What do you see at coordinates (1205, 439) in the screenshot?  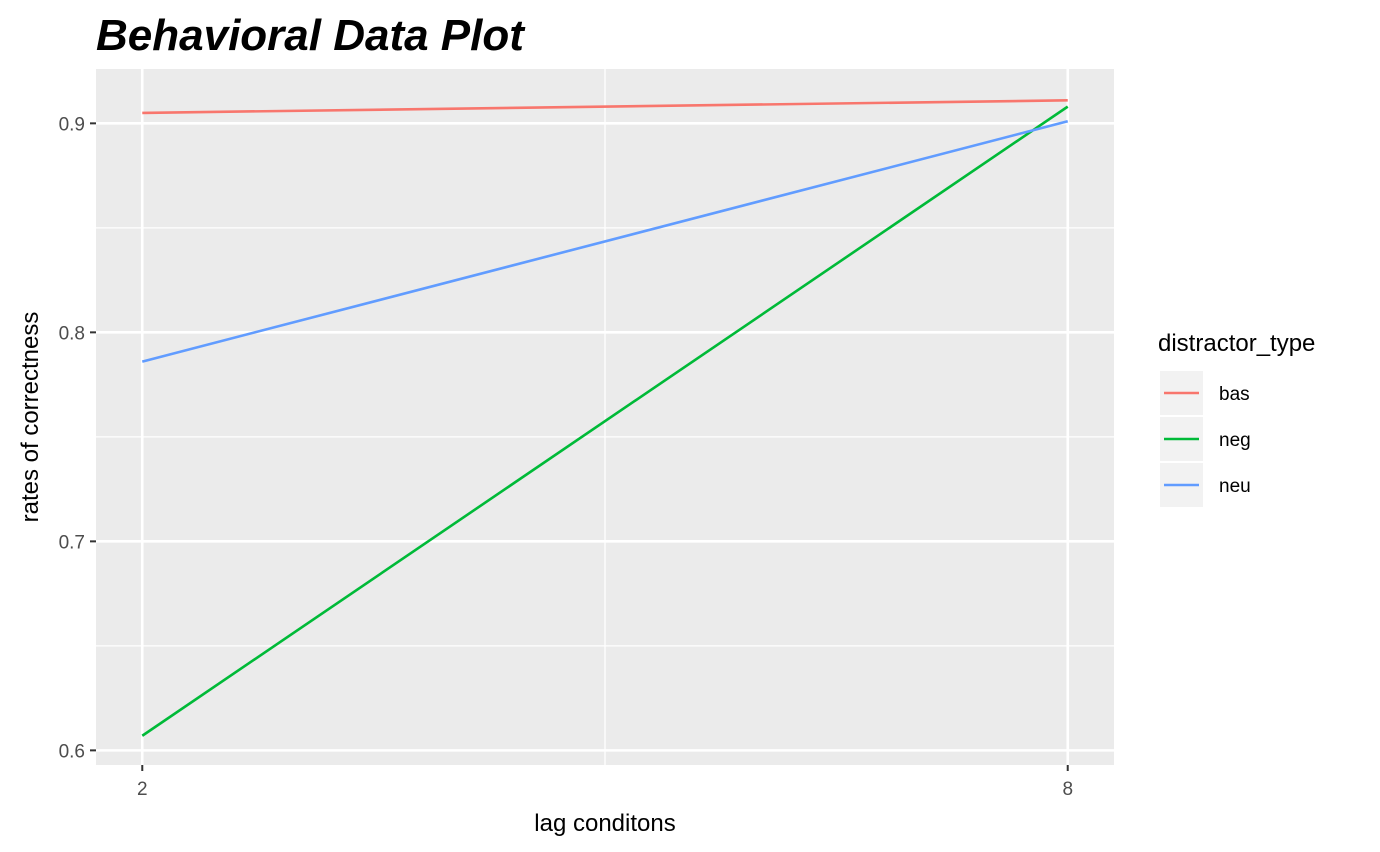 I see `legend-items: bas neg neu` at bounding box center [1205, 439].